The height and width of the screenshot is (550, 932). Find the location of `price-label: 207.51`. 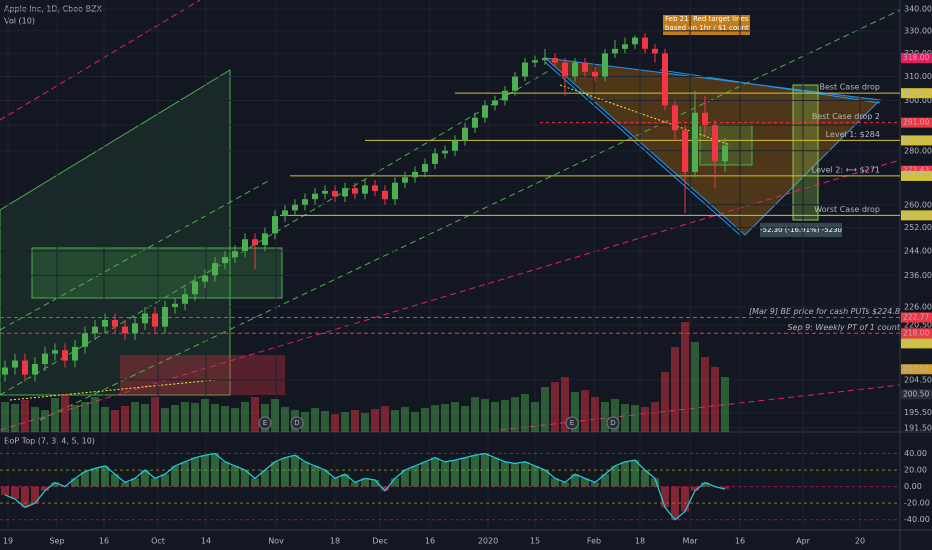

price-label: 207.51 is located at coordinates (916, 368).